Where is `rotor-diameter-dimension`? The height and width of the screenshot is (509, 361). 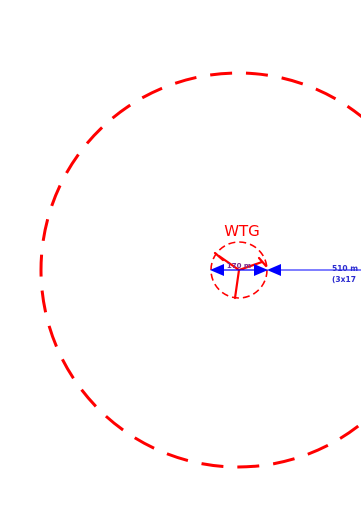 rotor-diameter-dimension is located at coordinates (239, 270).